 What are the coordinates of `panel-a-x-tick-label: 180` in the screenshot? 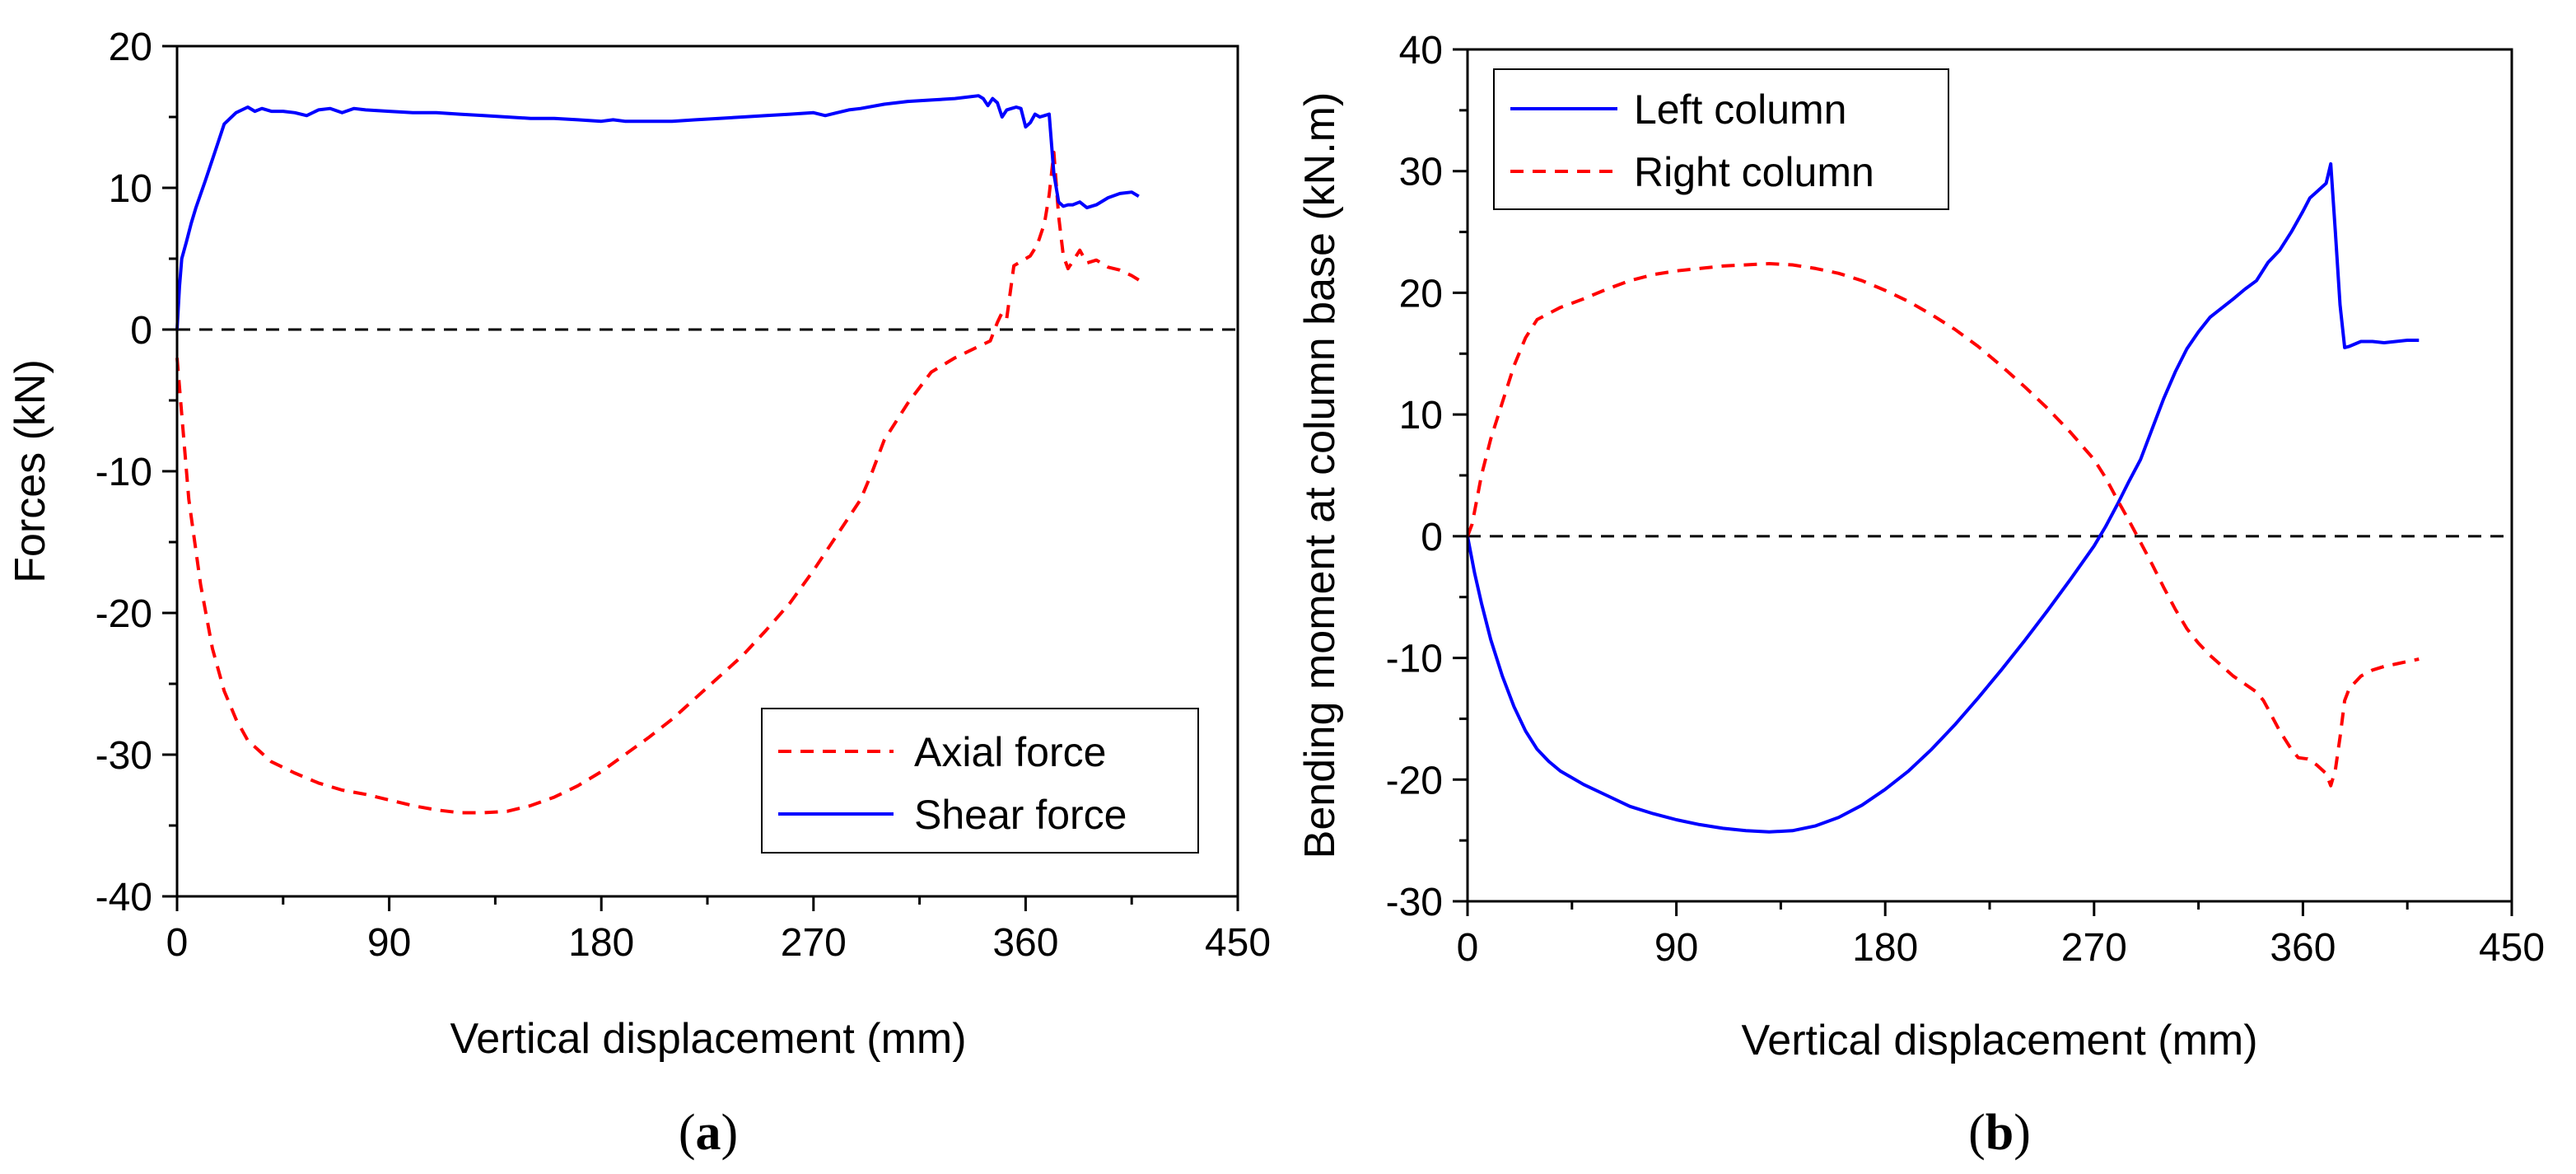 It's located at (601, 943).